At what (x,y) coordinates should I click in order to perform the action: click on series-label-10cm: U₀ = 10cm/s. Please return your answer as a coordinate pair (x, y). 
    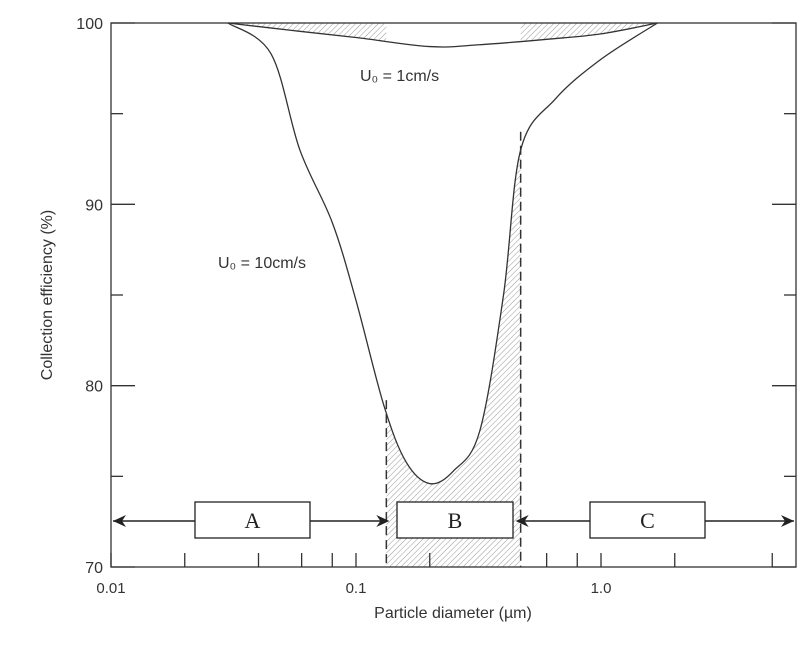
    Looking at the image, I should click on (262, 263).